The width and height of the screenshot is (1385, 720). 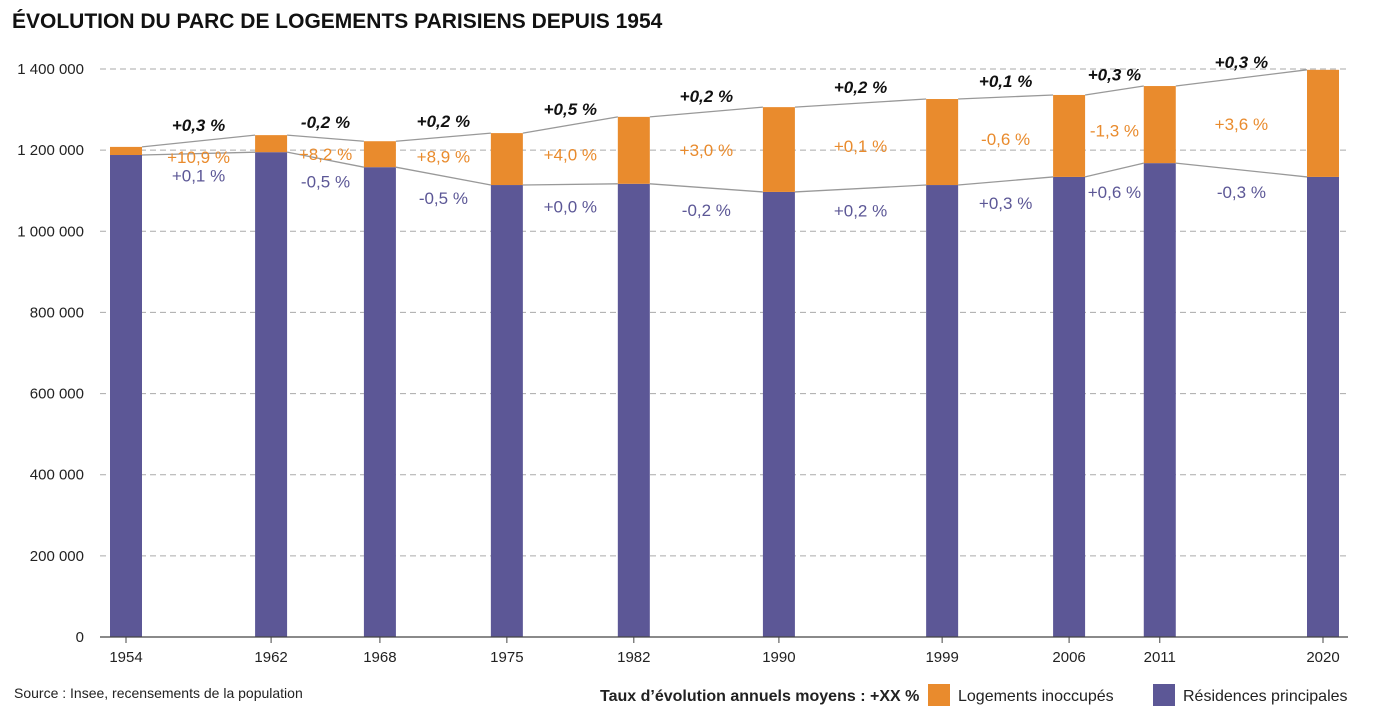 I want to click on bar-residences-1962, so click(x=271, y=394).